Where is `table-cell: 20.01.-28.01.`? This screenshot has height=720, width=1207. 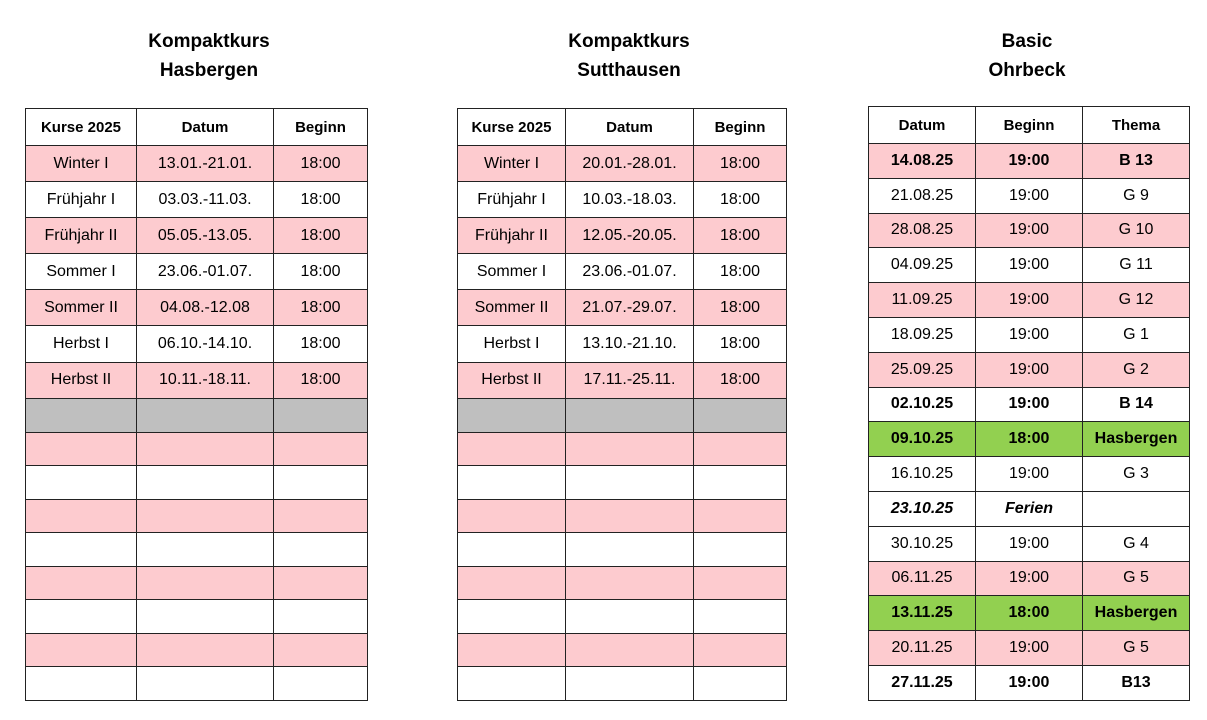
table-cell: 20.01.-28.01. is located at coordinates (629, 163).